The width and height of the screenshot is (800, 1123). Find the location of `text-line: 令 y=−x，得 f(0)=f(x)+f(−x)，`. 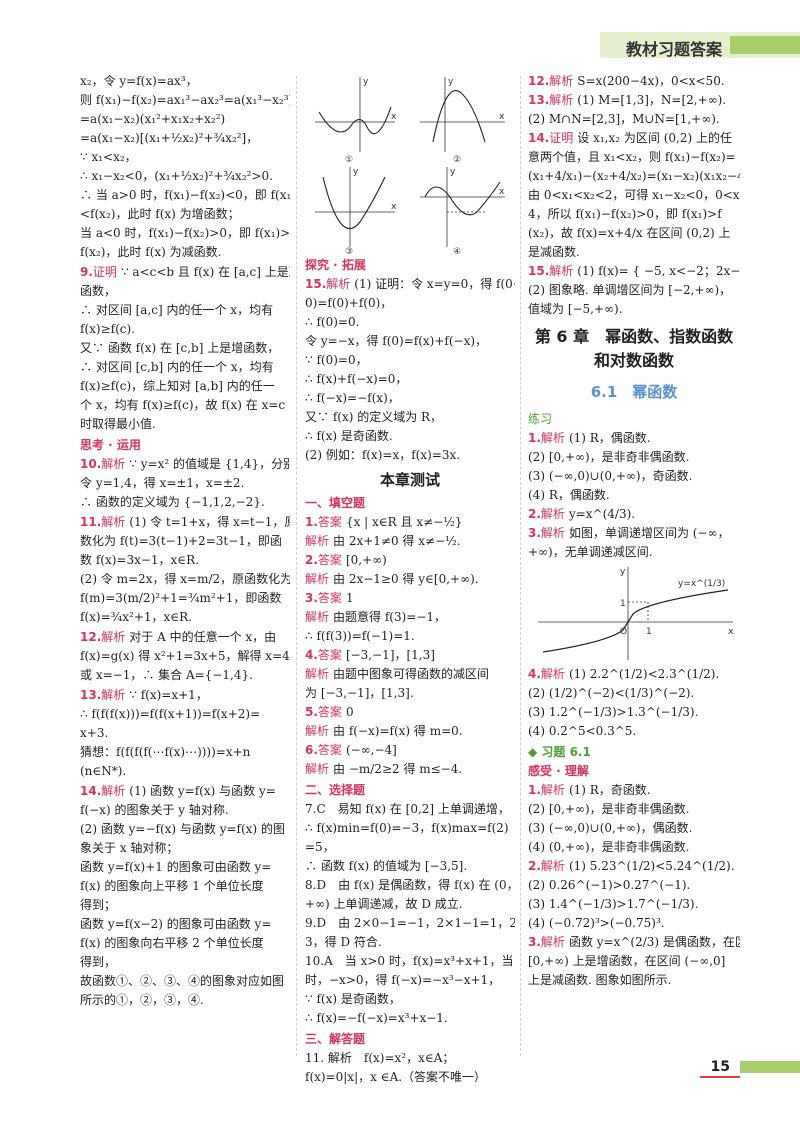

text-line: 令 y=−x，得 f(0)=f(x)+f(−x)， is located at coordinates (410, 341).